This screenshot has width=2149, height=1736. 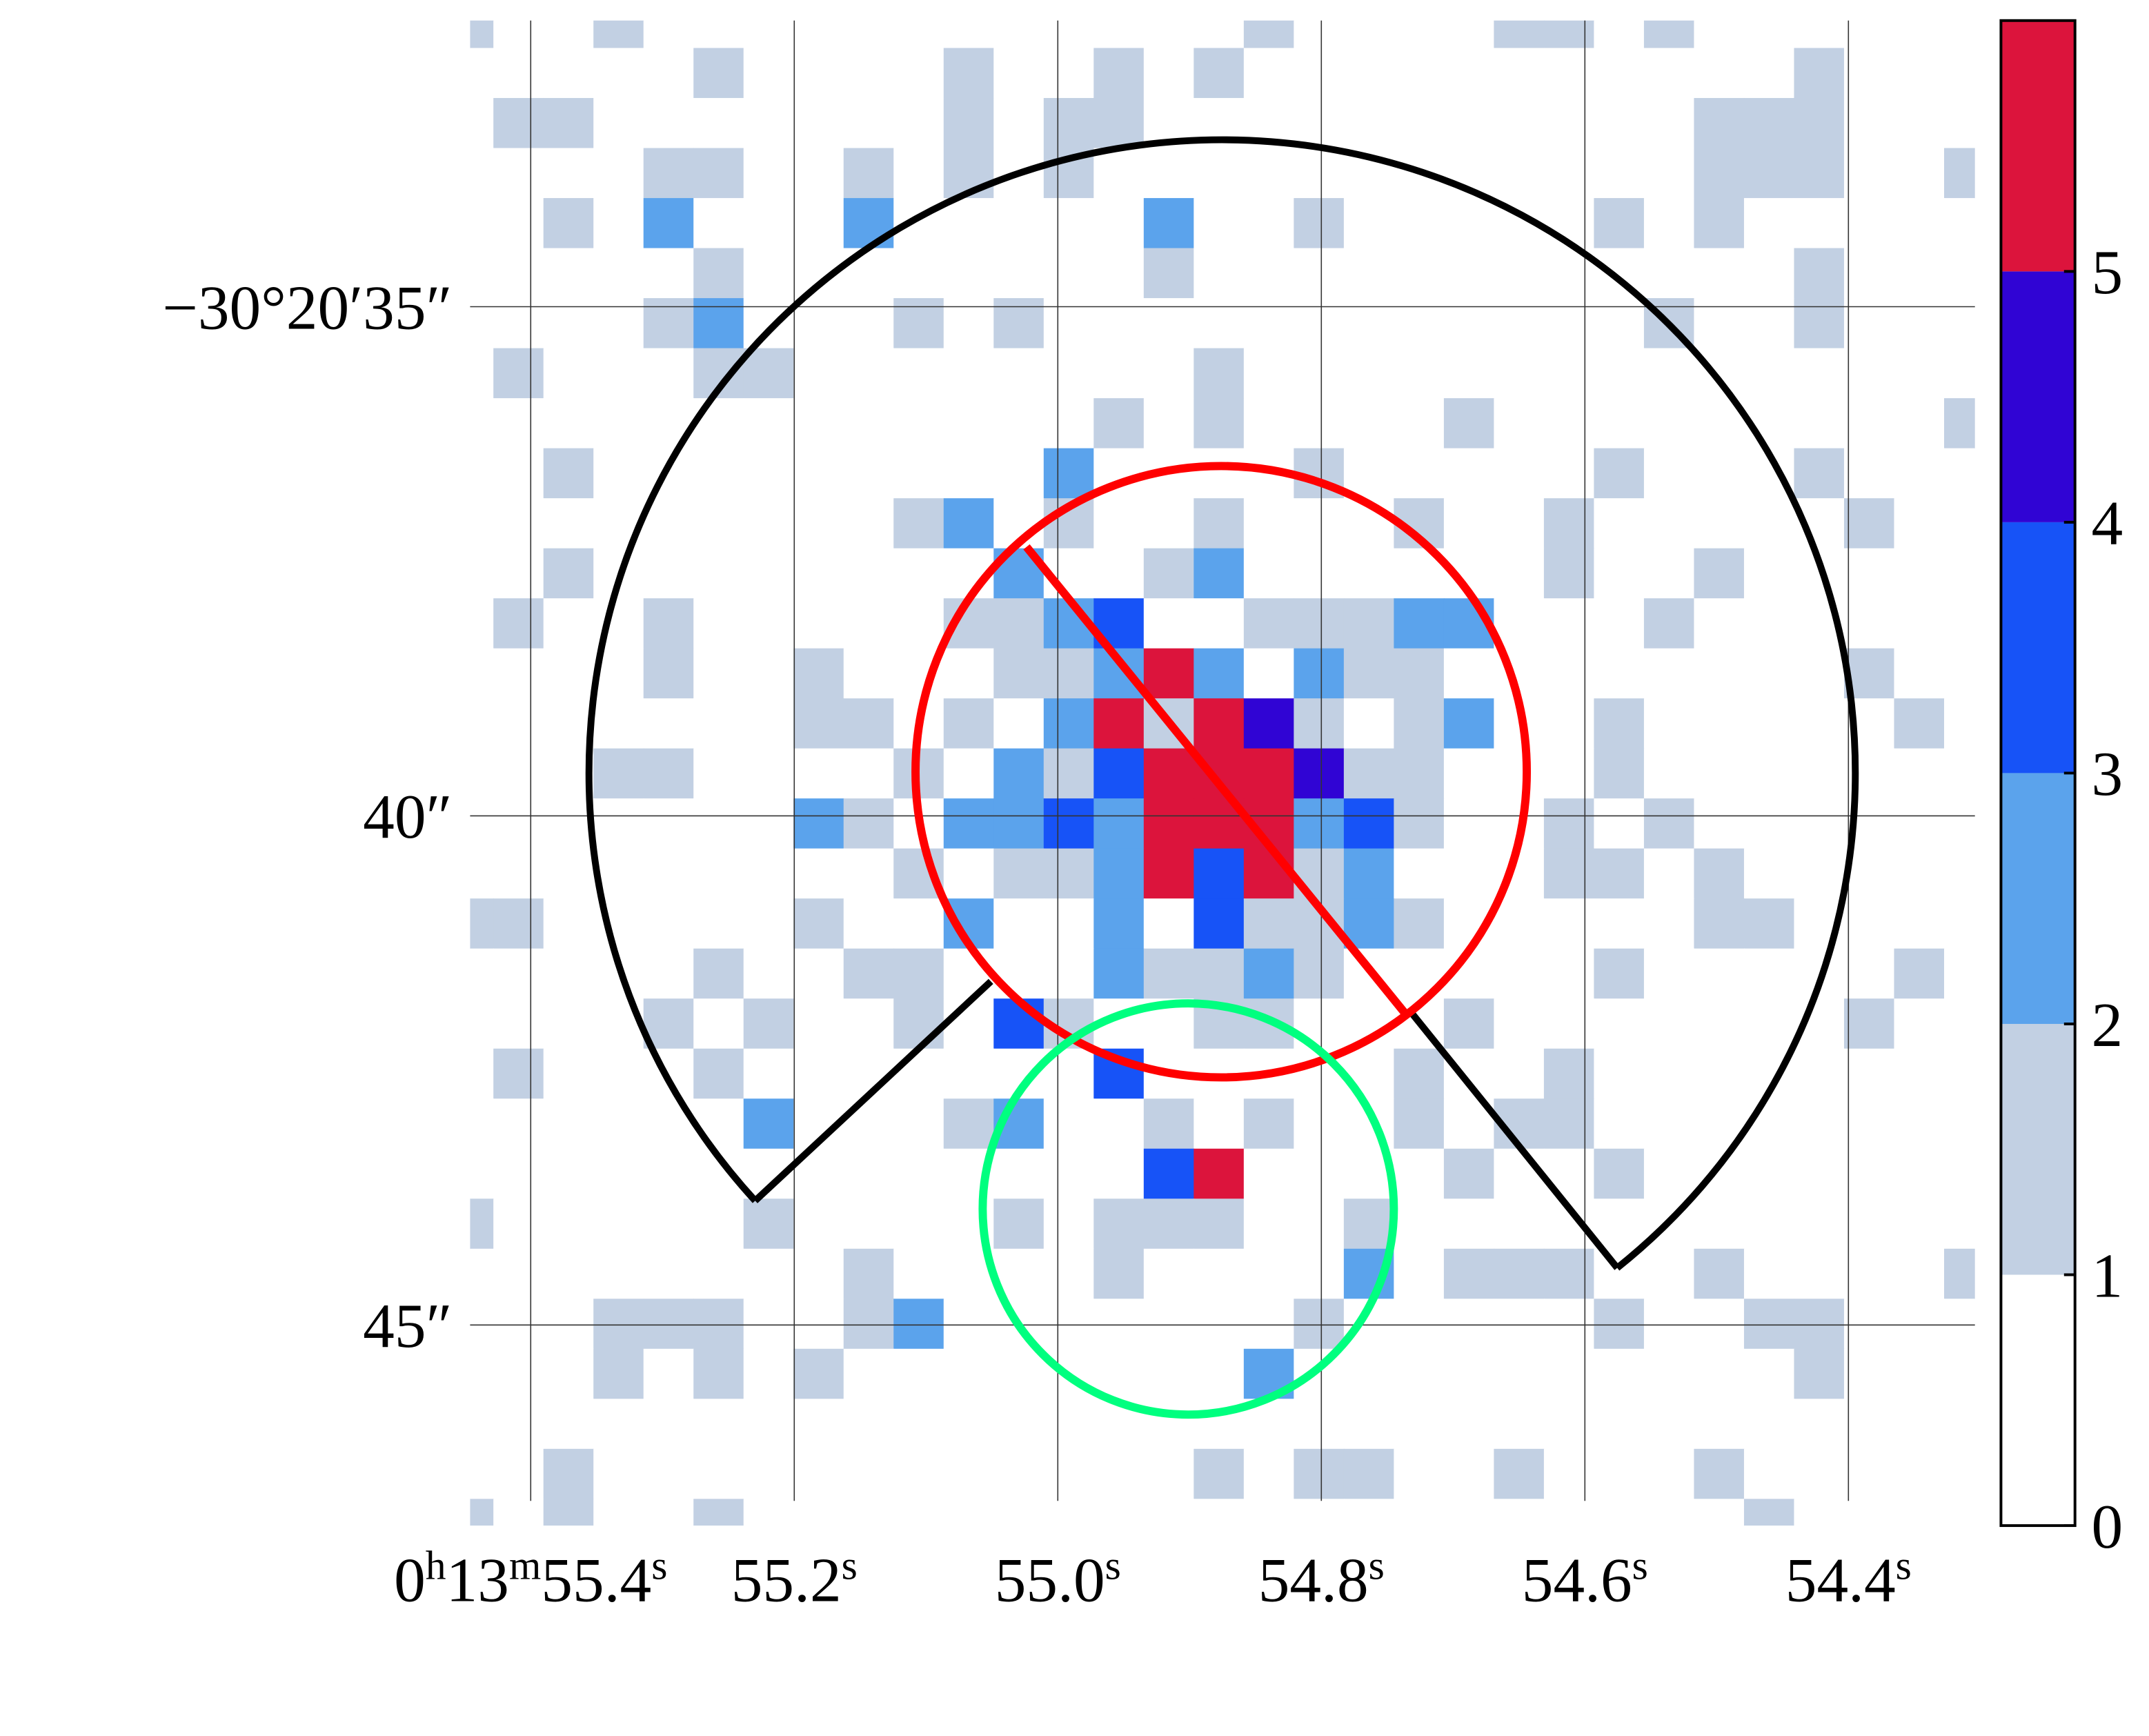 I want to click on x-tick-label: 54.6s, so click(x=1585, y=1579).